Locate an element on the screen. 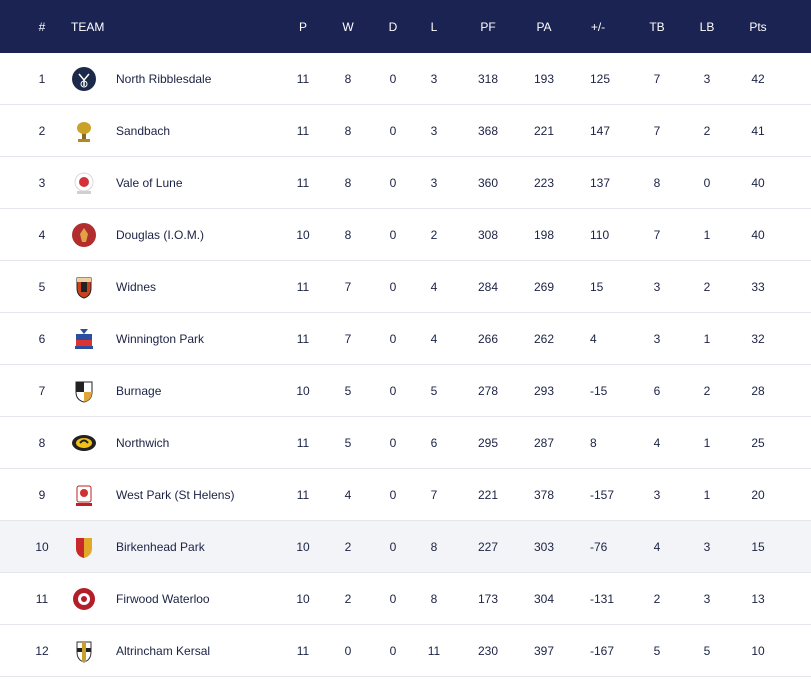 This screenshot has width=811, height=681. table-row: 8 Northwich 11 5 0 6 295 287 8 4 1 25 is located at coordinates (405, 443).